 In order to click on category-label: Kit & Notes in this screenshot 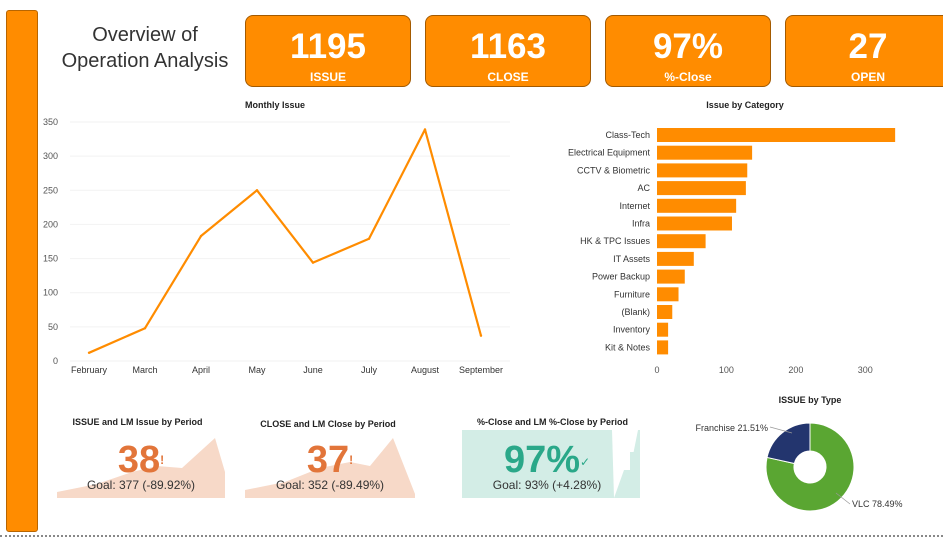, I will do `click(628, 347)`.